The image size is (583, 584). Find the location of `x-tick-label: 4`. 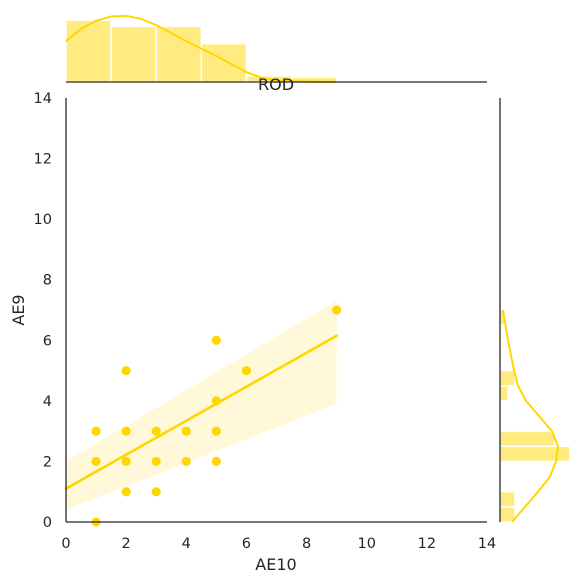

x-tick-label: 4 is located at coordinates (186, 544).